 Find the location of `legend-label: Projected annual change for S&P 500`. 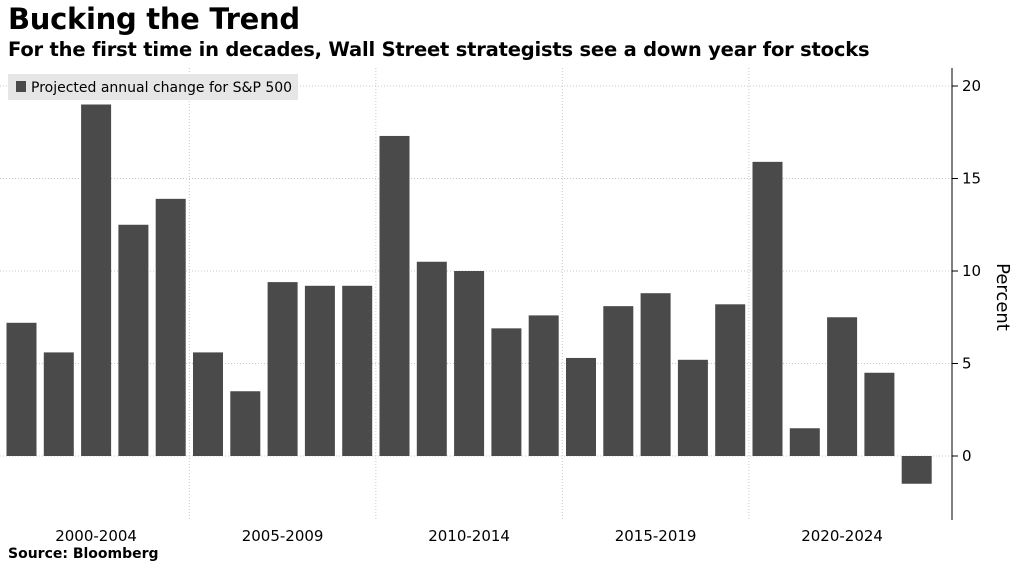

legend-label: Projected annual change for S&P 500 is located at coordinates (161, 88).